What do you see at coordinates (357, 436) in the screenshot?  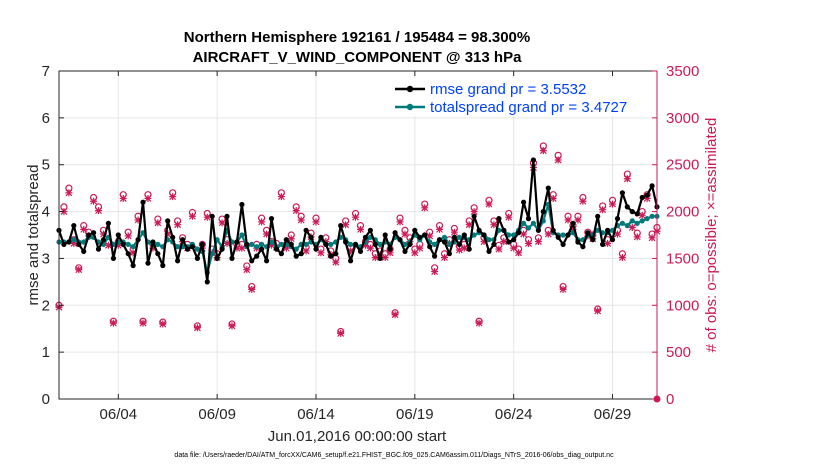 I see `x-axis-label: Jun.01,2016 00:00:00 start` at bounding box center [357, 436].